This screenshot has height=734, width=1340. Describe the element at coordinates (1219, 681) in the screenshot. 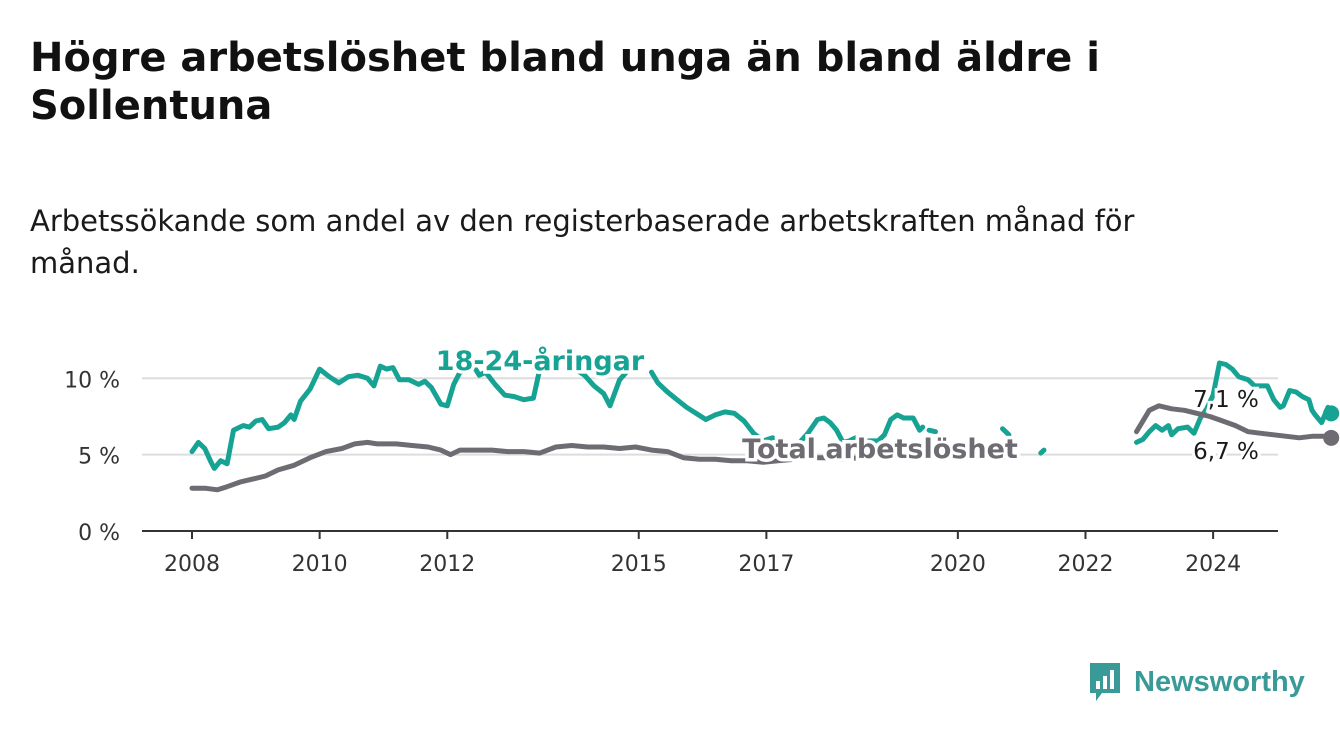

I see `brand-name: Newsworthy` at that location.